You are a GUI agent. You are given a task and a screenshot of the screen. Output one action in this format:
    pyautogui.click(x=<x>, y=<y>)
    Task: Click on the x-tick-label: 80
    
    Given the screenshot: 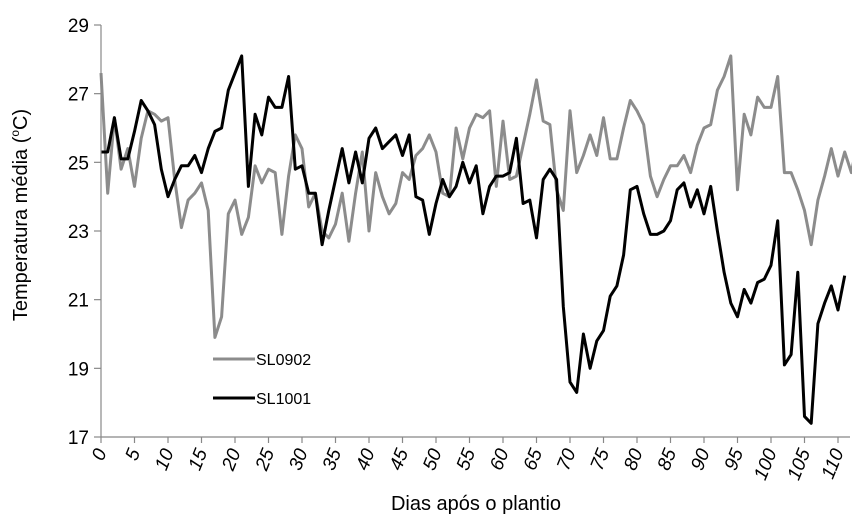 What is the action you would take?
    pyautogui.click(x=634, y=460)
    